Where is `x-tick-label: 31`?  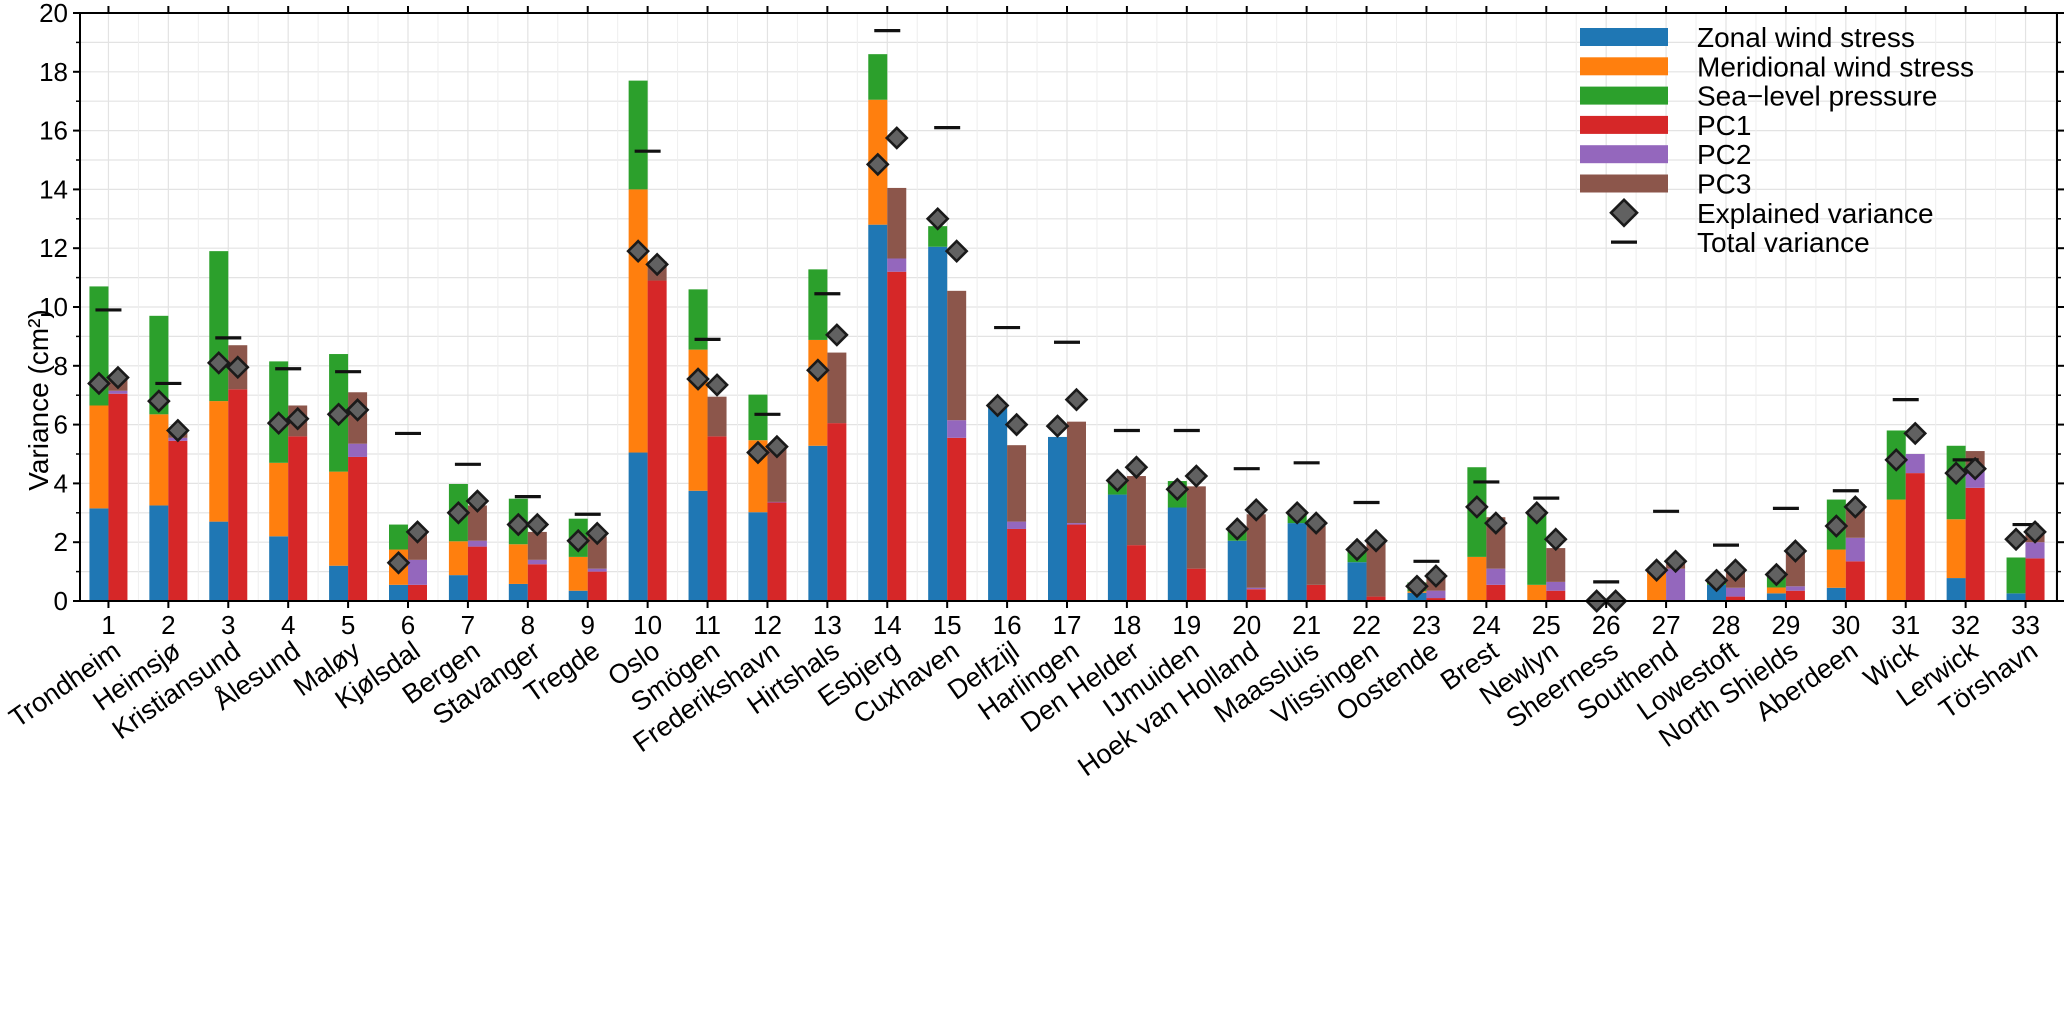
x-tick-label: 31 is located at coordinates (1905, 625).